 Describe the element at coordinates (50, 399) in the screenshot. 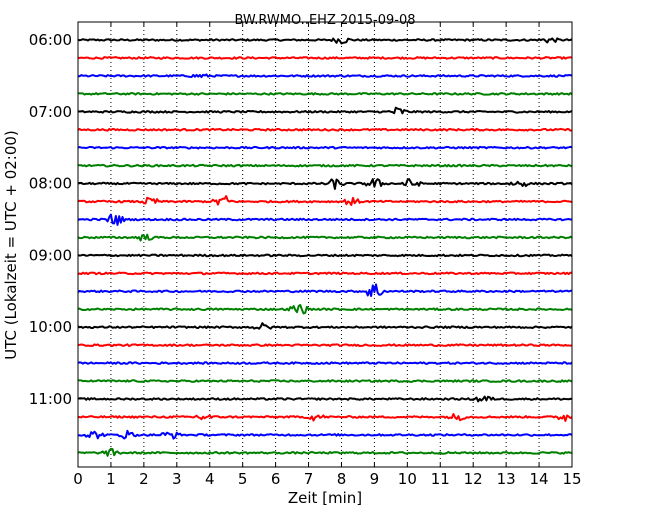

I see `y-tick-label: 11:00` at that location.